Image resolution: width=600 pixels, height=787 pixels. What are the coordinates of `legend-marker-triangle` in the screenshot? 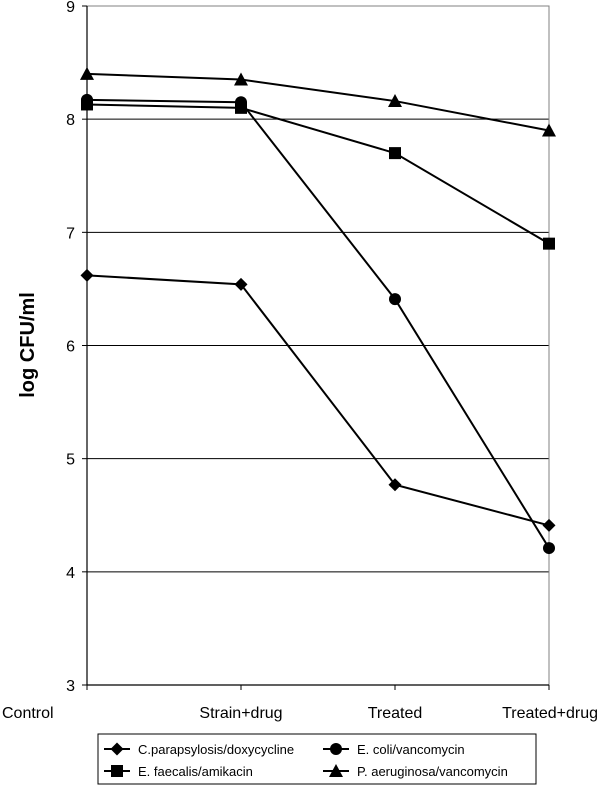 It's located at (336, 770).